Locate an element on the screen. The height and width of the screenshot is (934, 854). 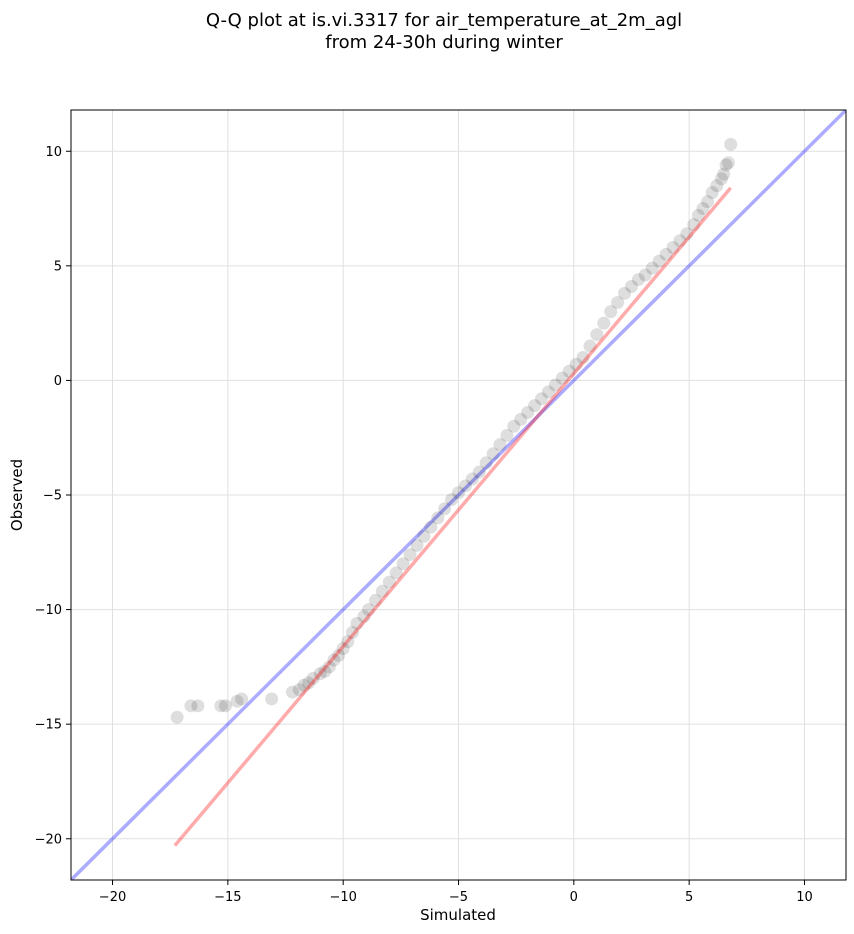
y-tick-label: −5 is located at coordinates (52, 496).